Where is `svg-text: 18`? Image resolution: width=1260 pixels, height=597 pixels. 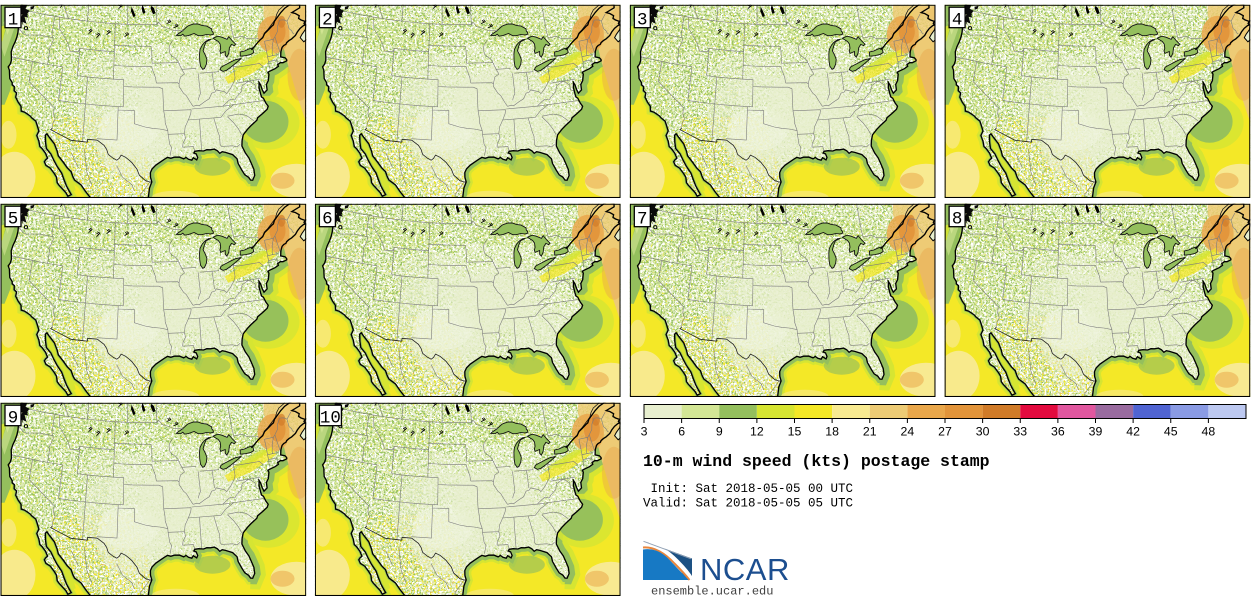 svg-text: 18 is located at coordinates (832, 432).